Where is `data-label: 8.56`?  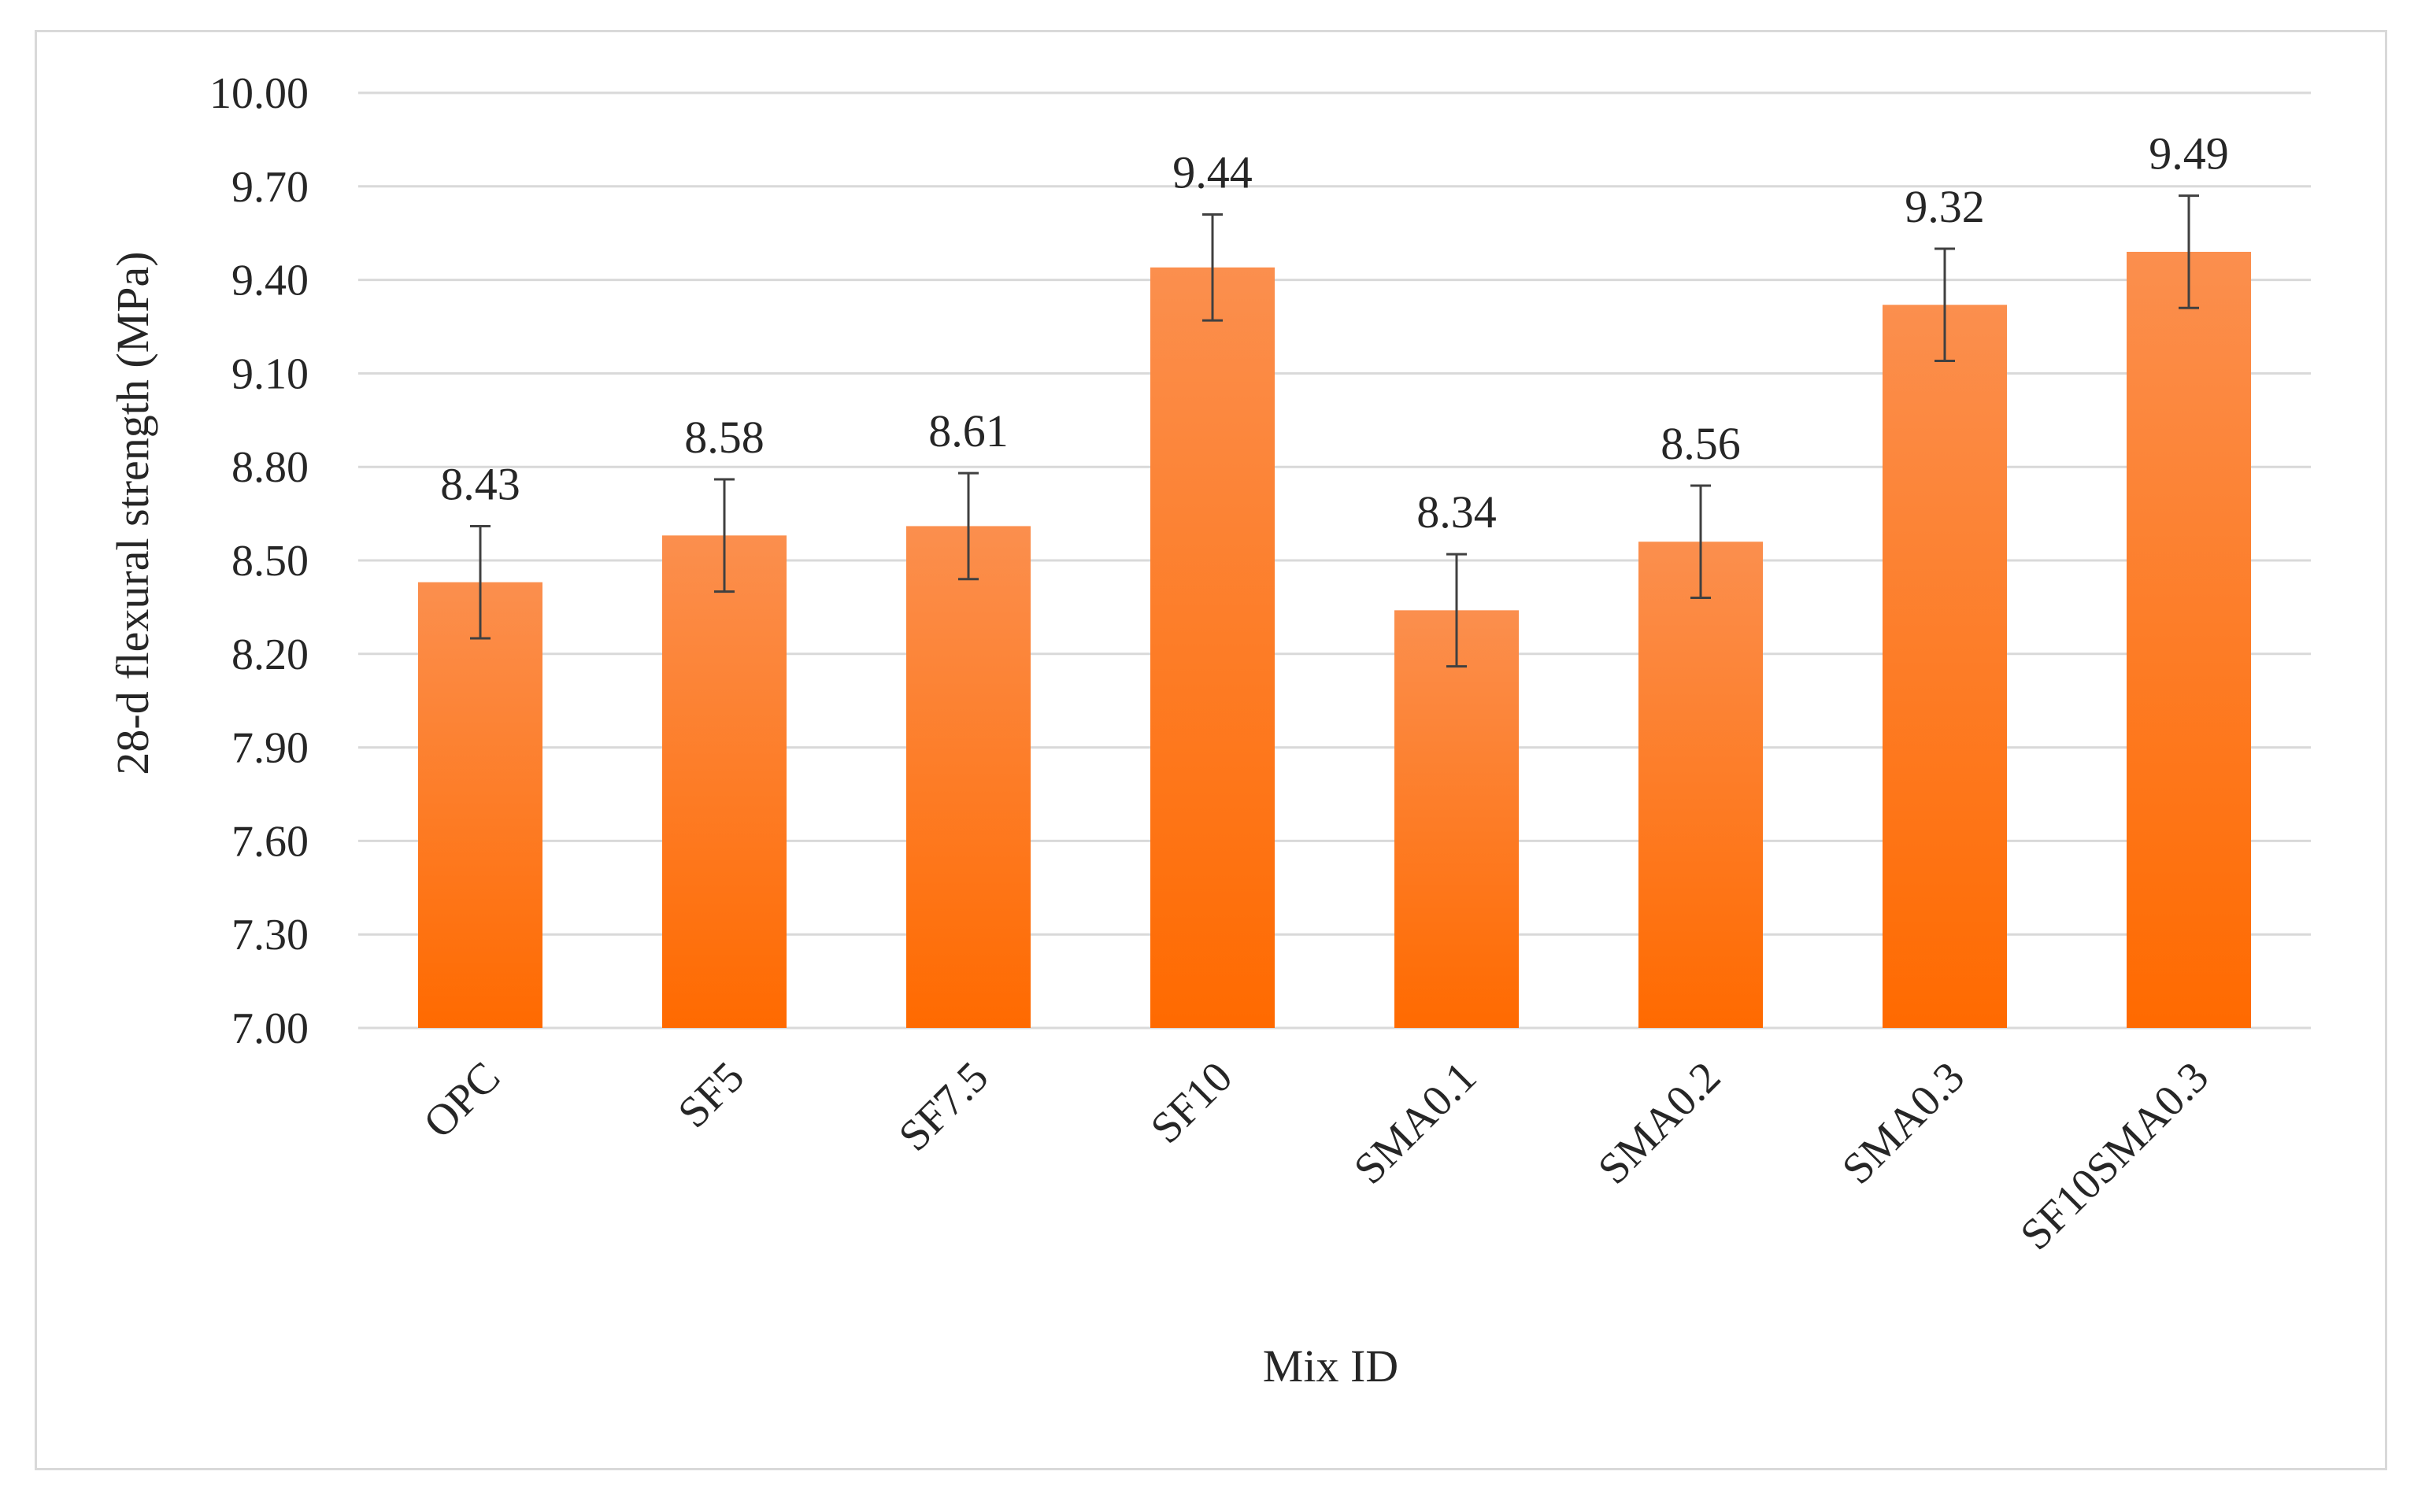 data-label: 8.56 is located at coordinates (1701, 443).